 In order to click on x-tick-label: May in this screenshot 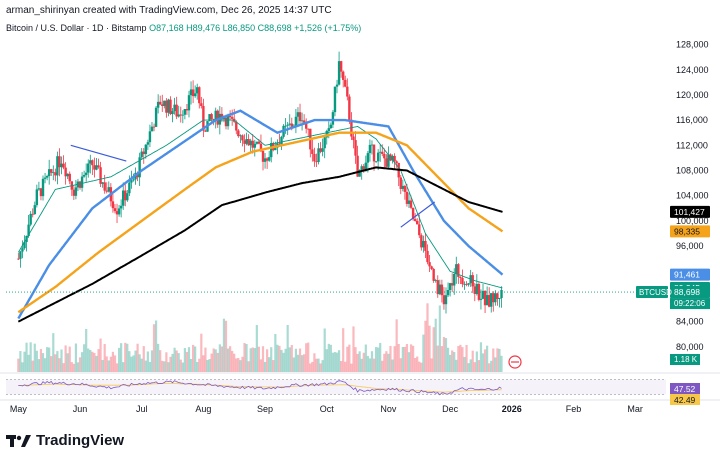, I will do `click(19, 409)`.